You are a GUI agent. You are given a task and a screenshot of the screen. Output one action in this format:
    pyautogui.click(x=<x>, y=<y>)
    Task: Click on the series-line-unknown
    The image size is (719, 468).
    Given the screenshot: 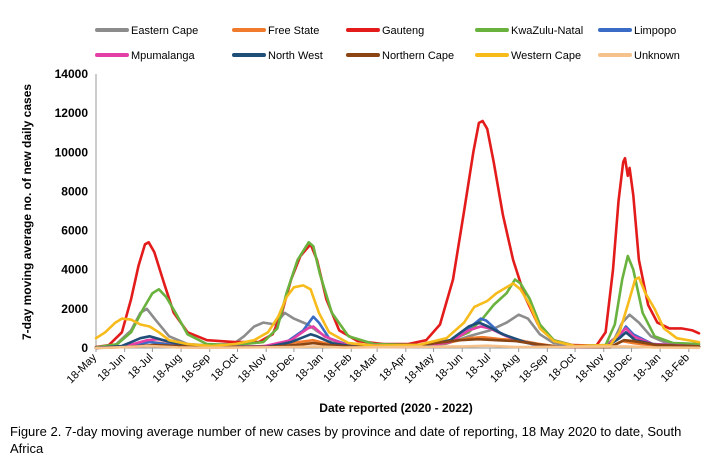 What is the action you would take?
    pyautogui.click(x=397, y=347)
    